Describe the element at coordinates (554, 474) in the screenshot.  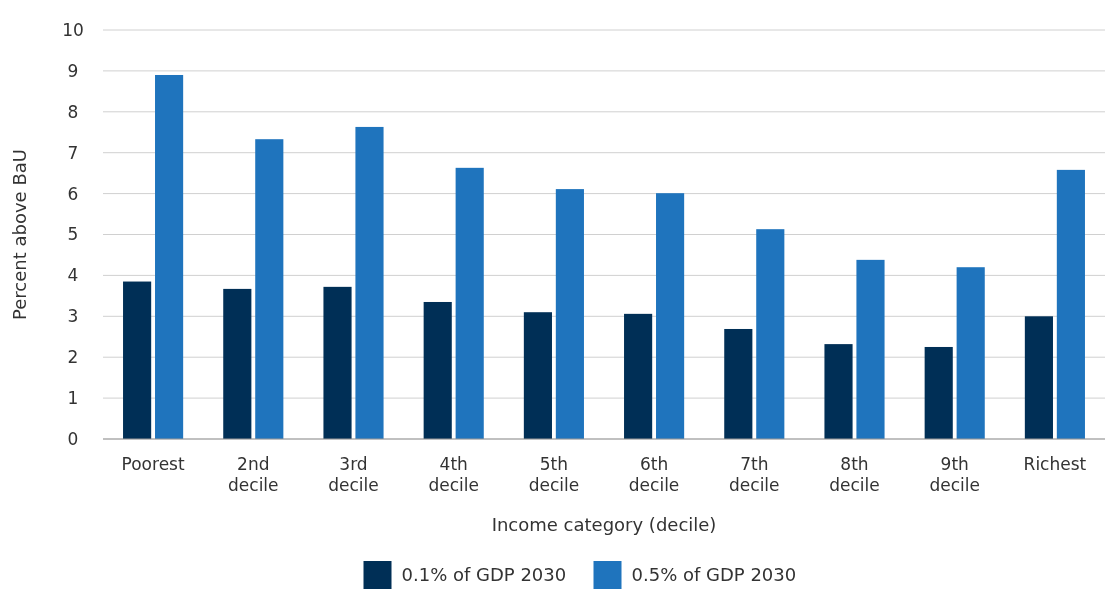
I see `x-tick-label: 5th decile` at that location.